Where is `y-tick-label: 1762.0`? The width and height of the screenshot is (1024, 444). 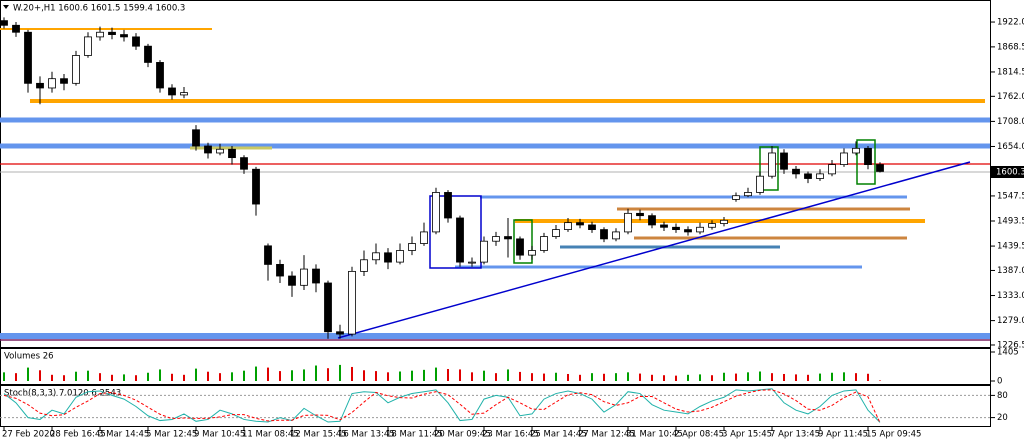 y-tick-label: 1762.0 is located at coordinates (1010, 97).